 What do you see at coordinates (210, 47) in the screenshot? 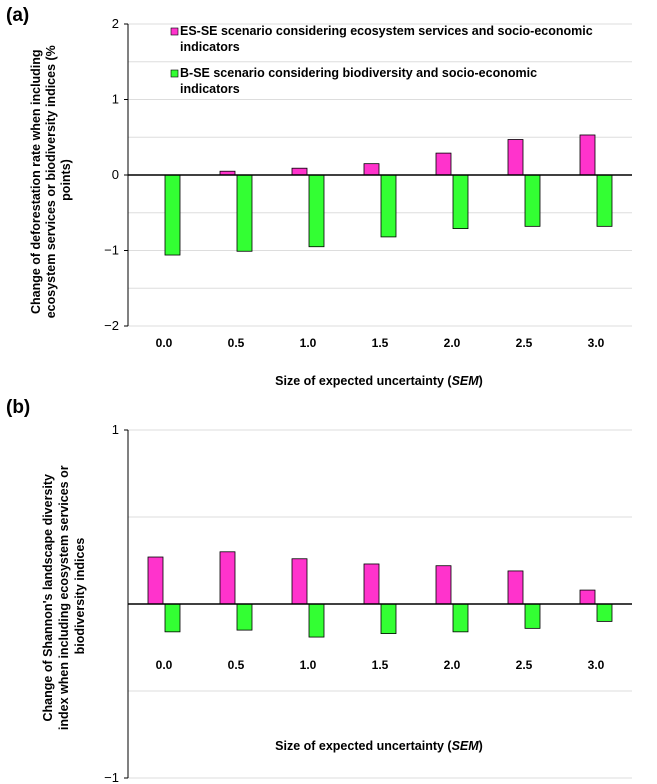
I see `legend-es-se-line-2: indicators` at bounding box center [210, 47].